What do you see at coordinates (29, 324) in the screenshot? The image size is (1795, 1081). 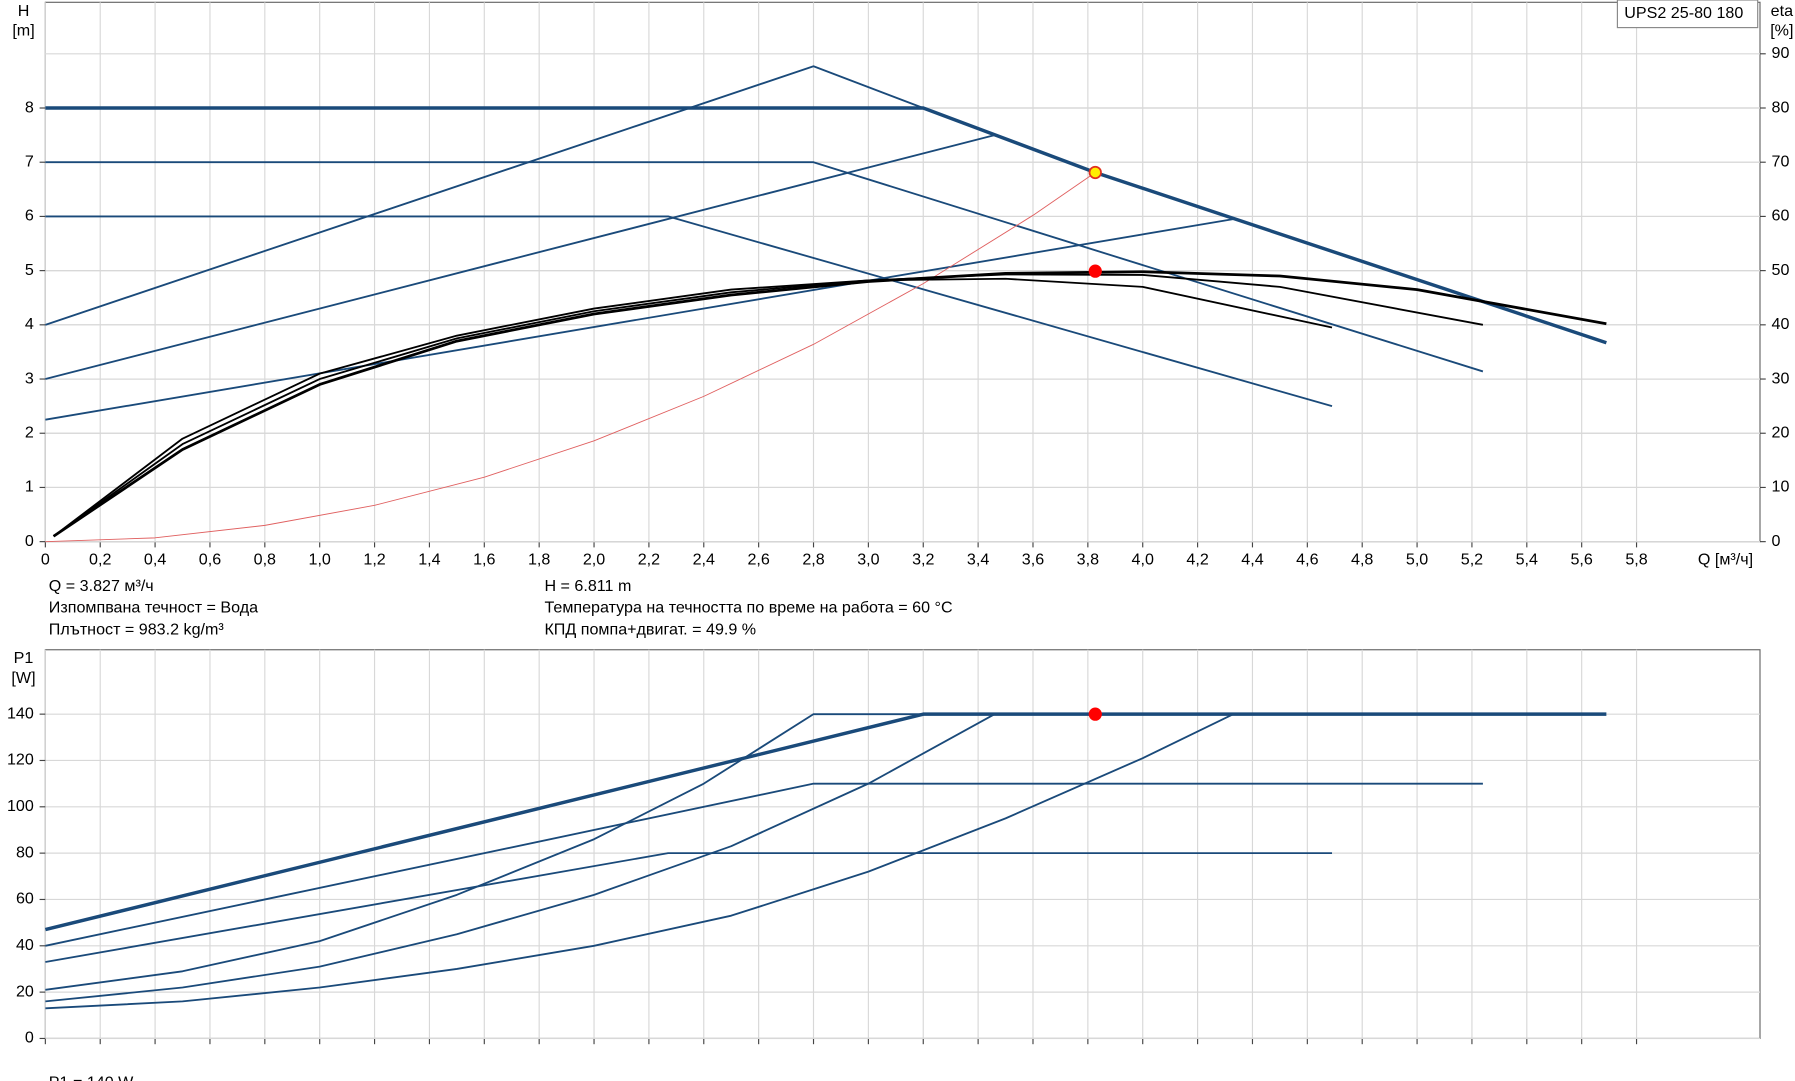 I see `y-tick-label: 4` at bounding box center [29, 324].